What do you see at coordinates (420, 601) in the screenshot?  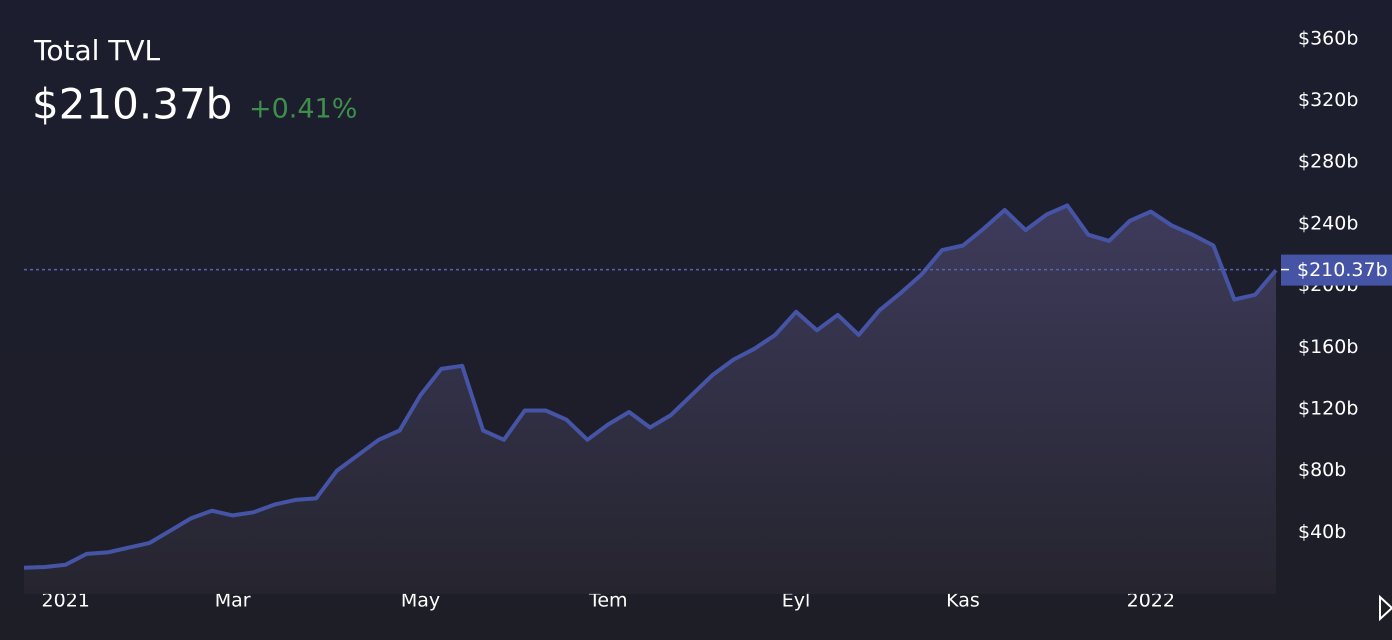 I see `x-tick-label: May` at bounding box center [420, 601].